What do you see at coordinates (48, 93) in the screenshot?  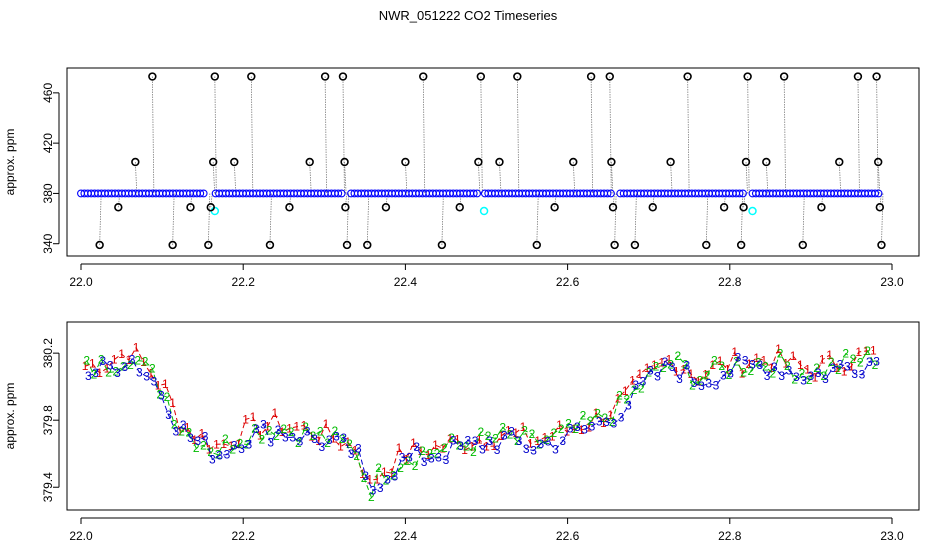 I see `y-tick-label: 460` at bounding box center [48, 93].